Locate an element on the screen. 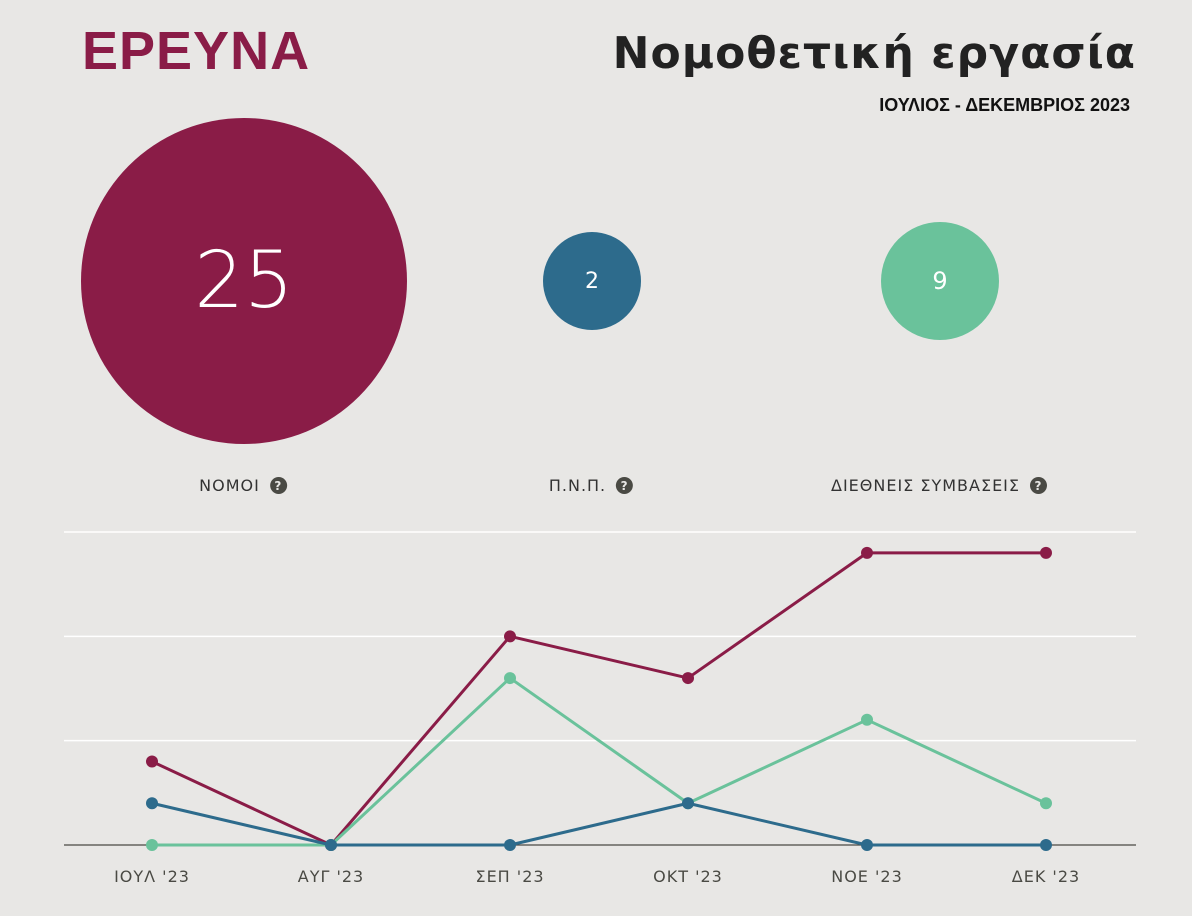 The height and width of the screenshot is (916, 1192). laws-label-text: ΝΟΜΟΙ is located at coordinates (229, 485).